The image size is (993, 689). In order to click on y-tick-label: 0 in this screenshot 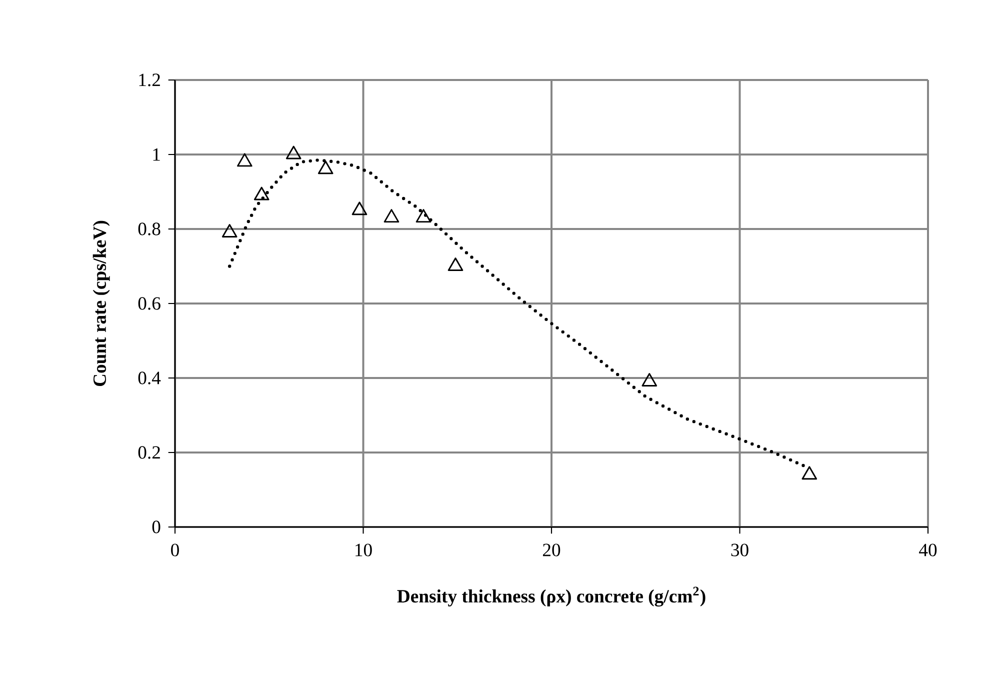, I will do `click(156, 527)`.